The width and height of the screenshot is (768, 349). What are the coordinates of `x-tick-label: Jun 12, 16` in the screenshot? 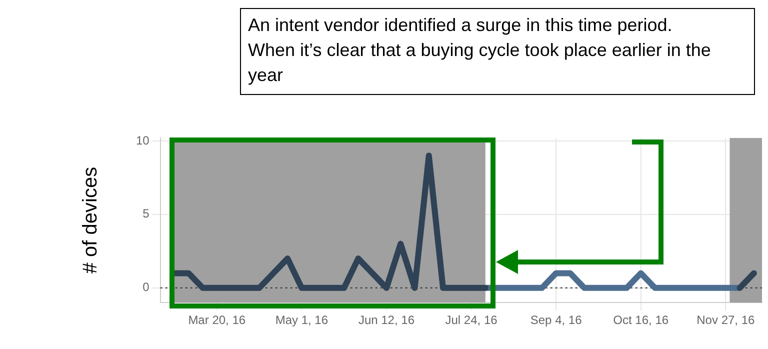 It's located at (386, 320).